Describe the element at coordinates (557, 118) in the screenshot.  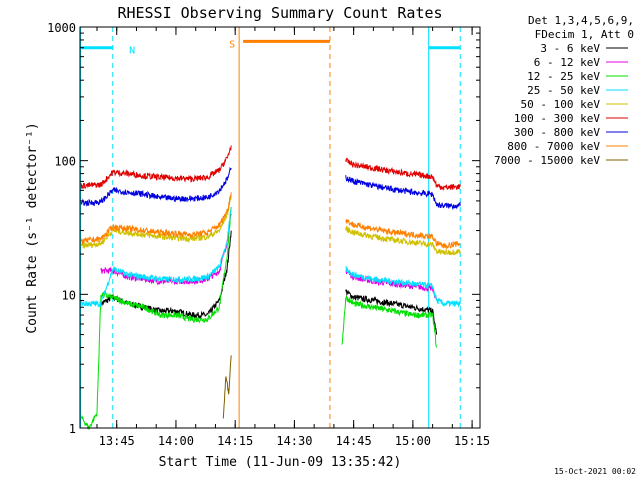
I see `legend-label-5: 100 - 300 keV` at that location.